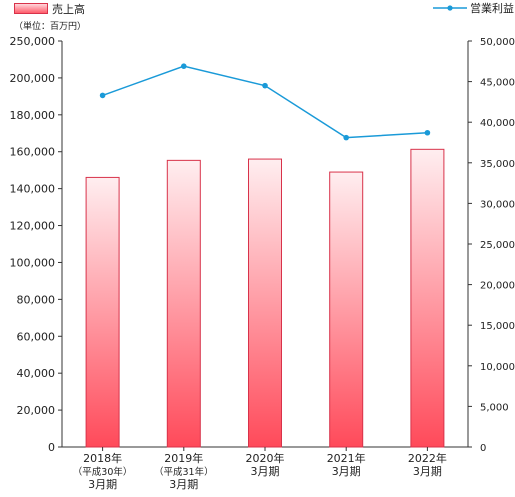 The height and width of the screenshot is (497, 515). I want to click on left-axis-tick-label: 120,000, so click(33, 226).